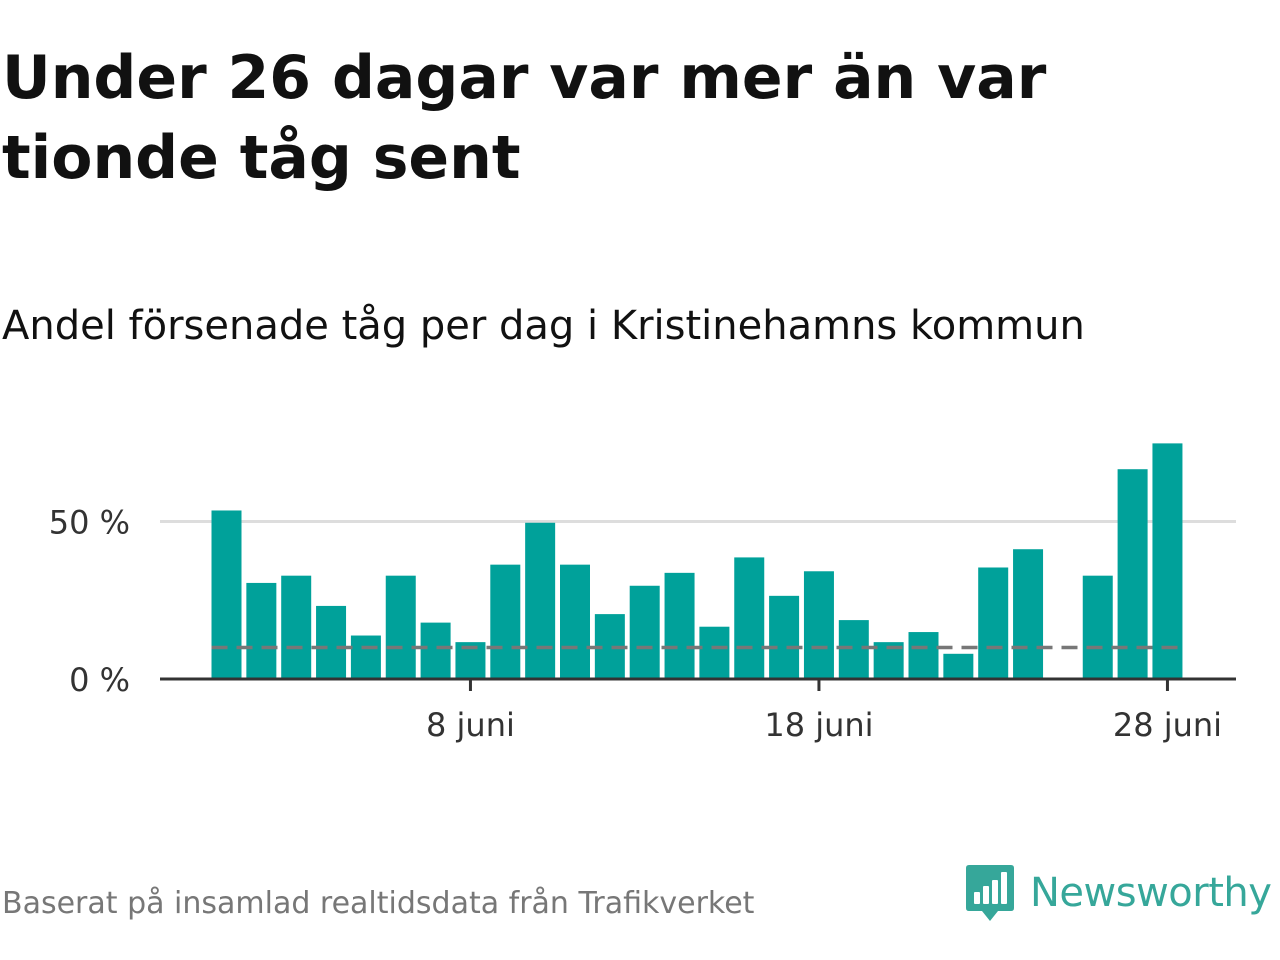 This screenshot has height=960, width=1280. Describe the element at coordinates (99, 680) in the screenshot. I see `y-tick-label: 0 %` at that location.